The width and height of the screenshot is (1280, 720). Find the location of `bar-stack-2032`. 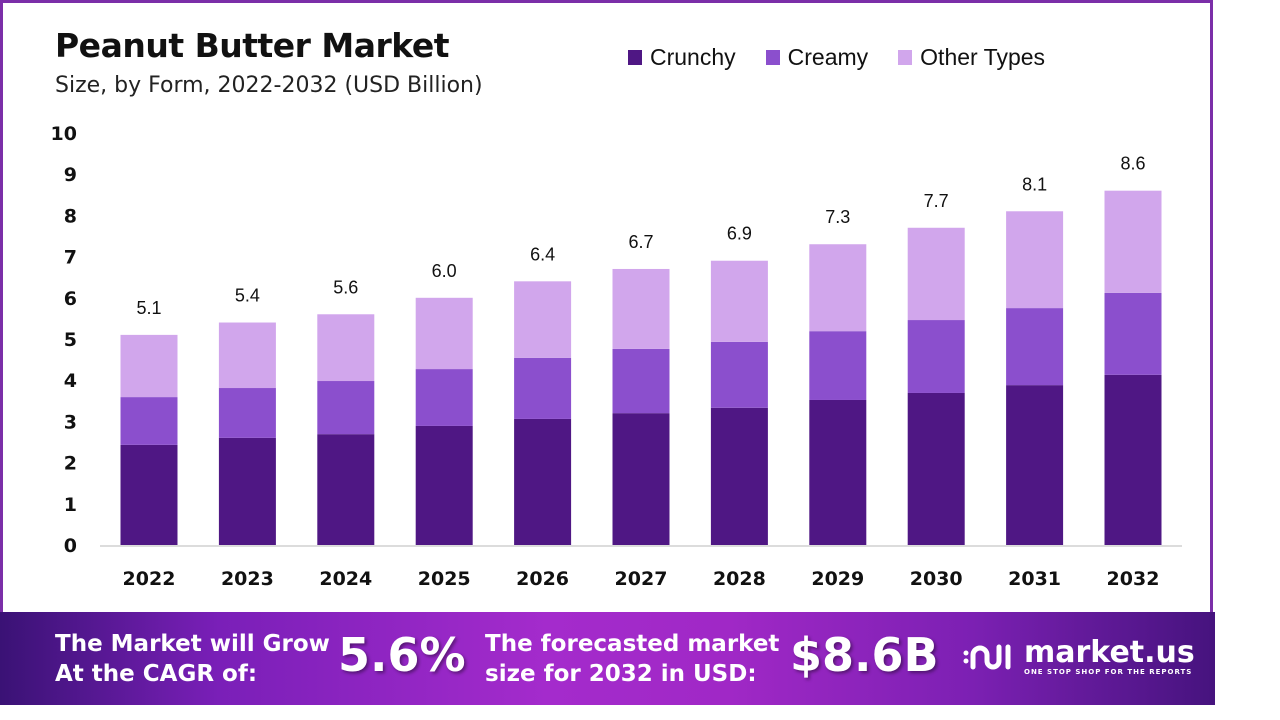

bar-stack-2032 is located at coordinates (1133, 367).